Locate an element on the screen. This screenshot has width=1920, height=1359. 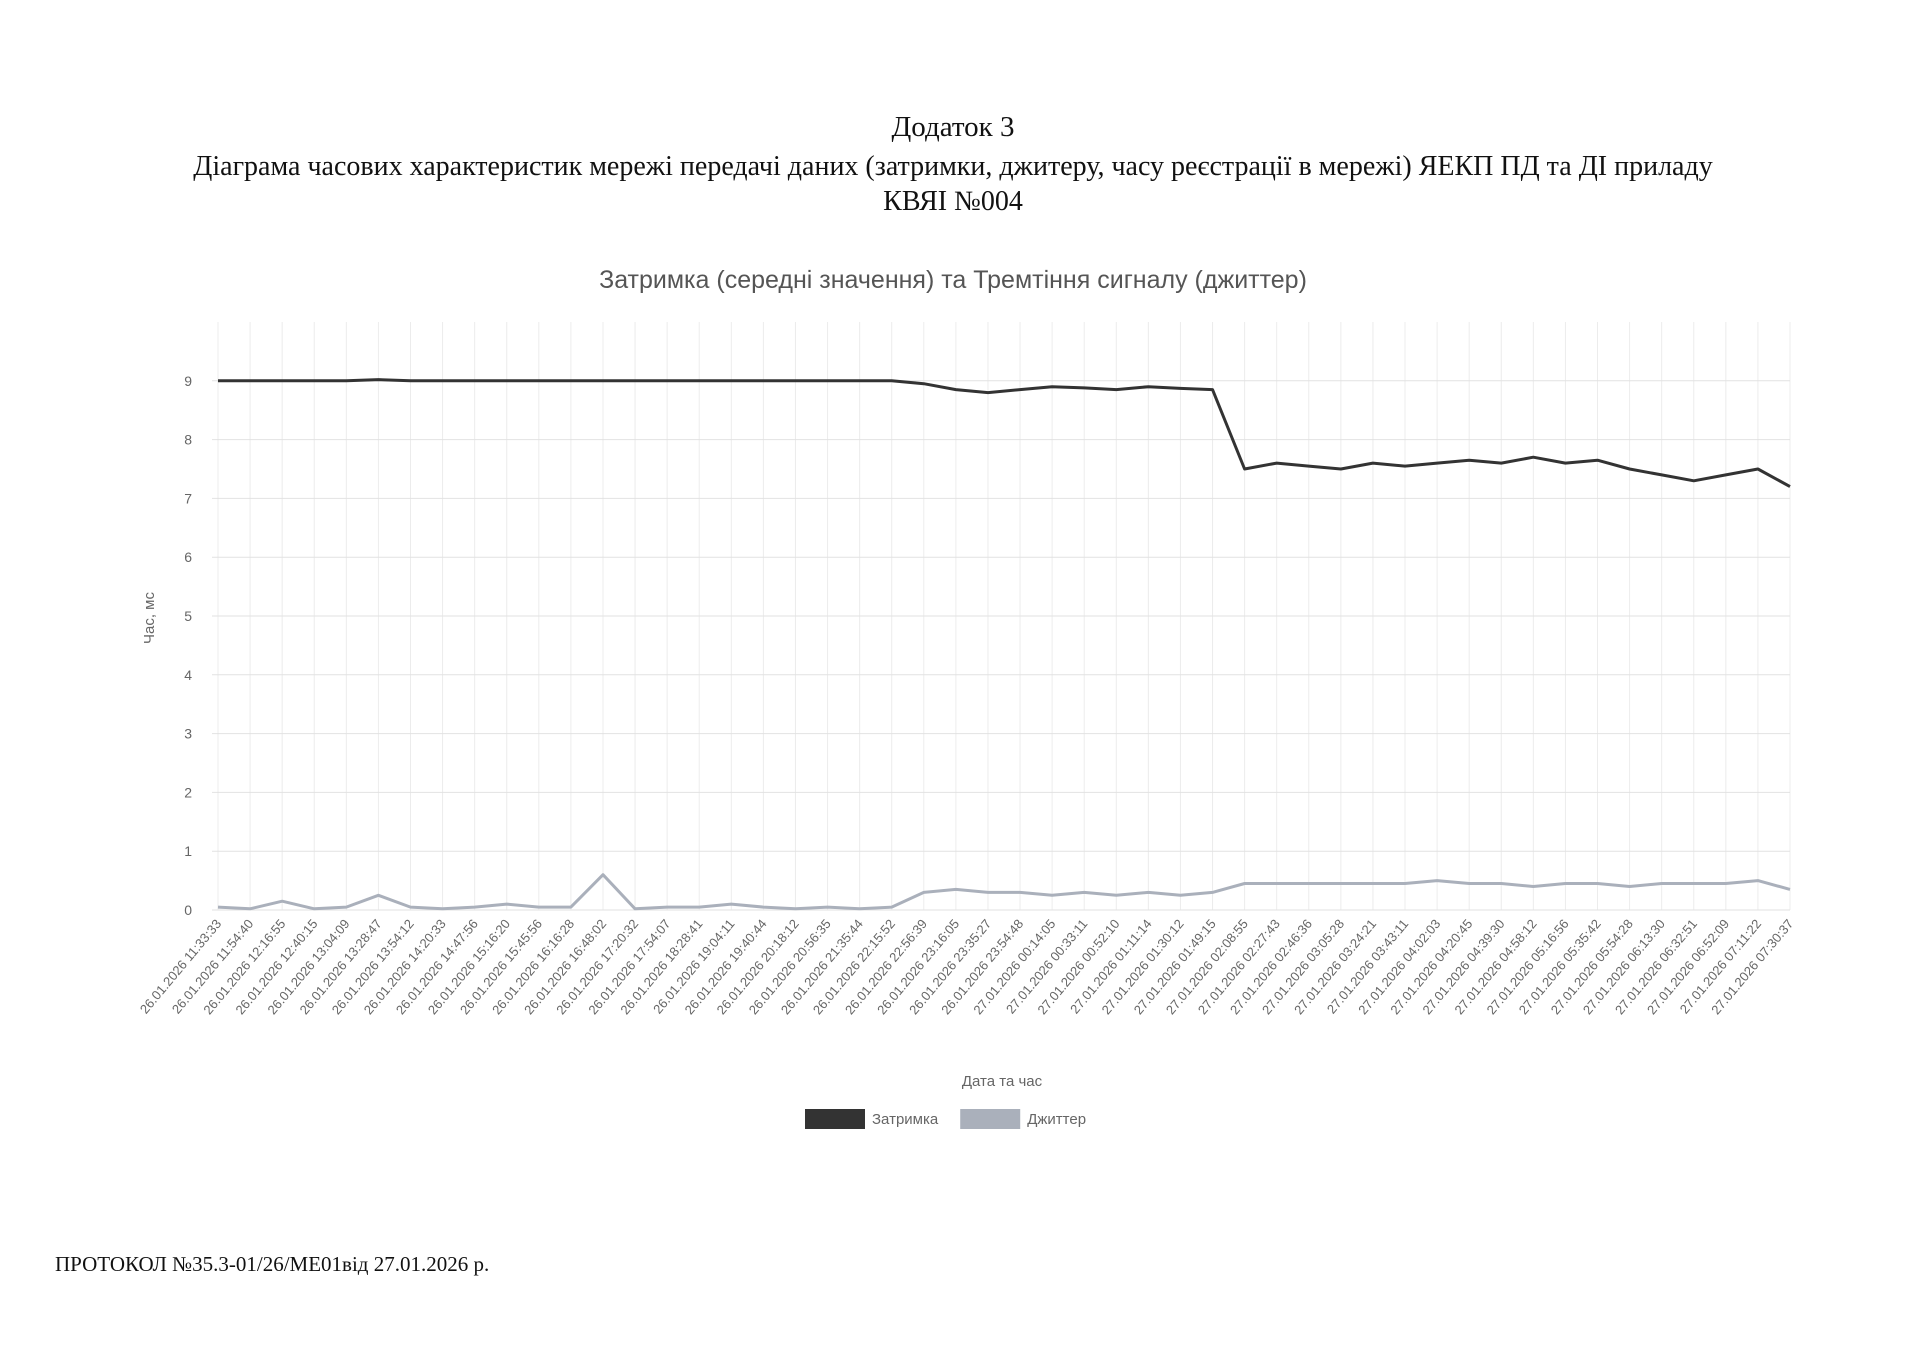
y-tick-label: 8 is located at coordinates (188, 440).